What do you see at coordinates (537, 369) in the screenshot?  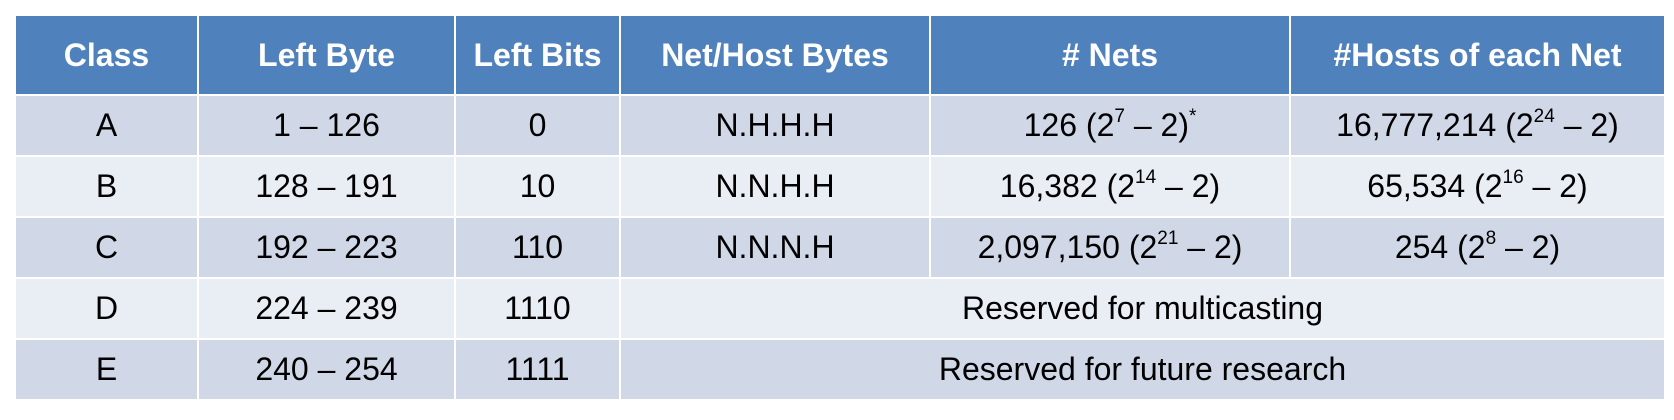 I see `cell-left-bits: 1111` at bounding box center [537, 369].